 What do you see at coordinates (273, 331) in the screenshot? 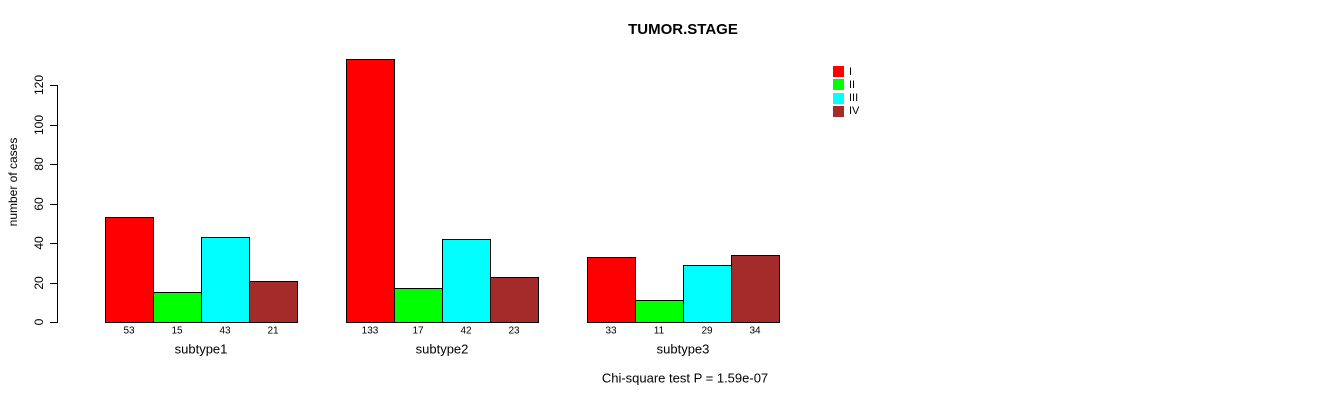
I see `bar-value-label: 21` at bounding box center [273, 331].